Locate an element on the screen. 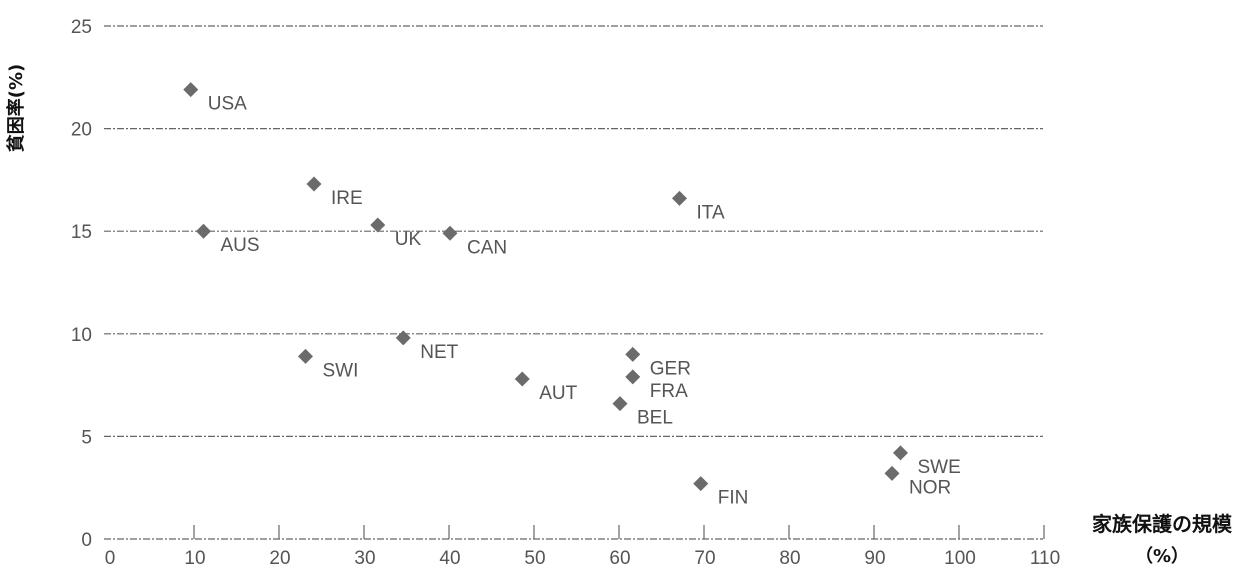 This screenshot has height=568, width=1238. point-swe is located at coordinates (900, 453).